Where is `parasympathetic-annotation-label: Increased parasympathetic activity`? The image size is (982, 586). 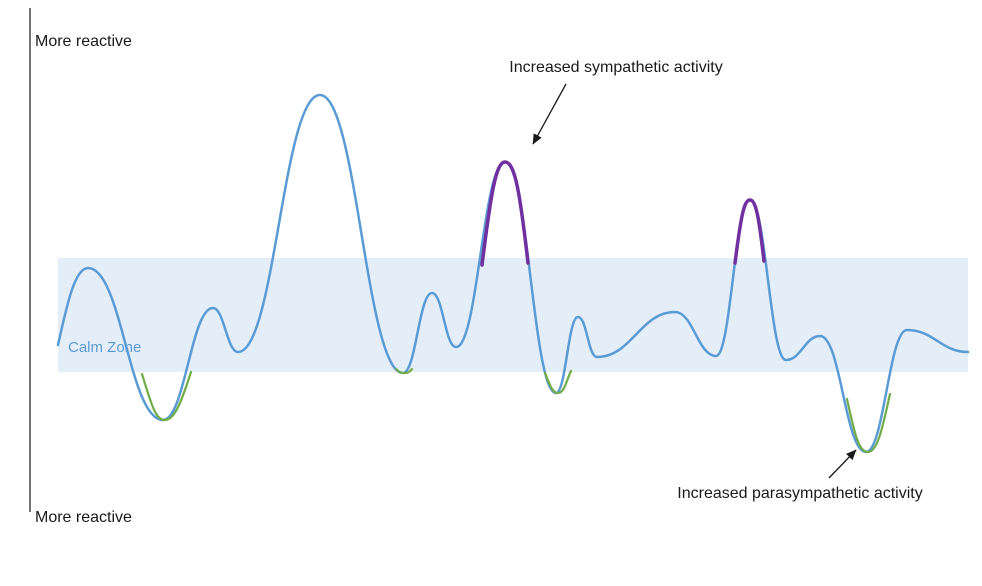 parasympathetic-annotation-label: Increased parasympathetic activity is located at coordinates (799, 493).